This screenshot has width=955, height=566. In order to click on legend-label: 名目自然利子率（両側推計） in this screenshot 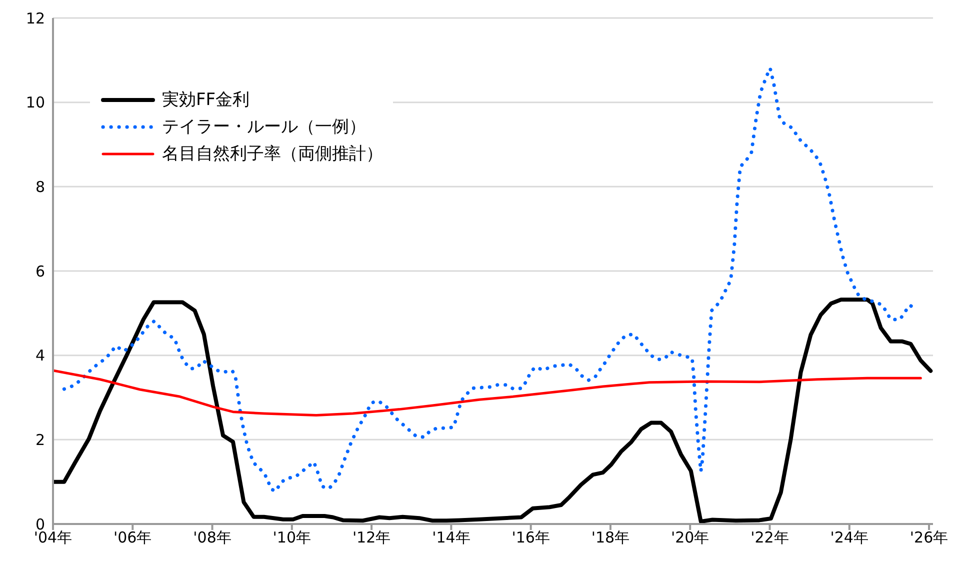, I will do `click(272, 154)`.